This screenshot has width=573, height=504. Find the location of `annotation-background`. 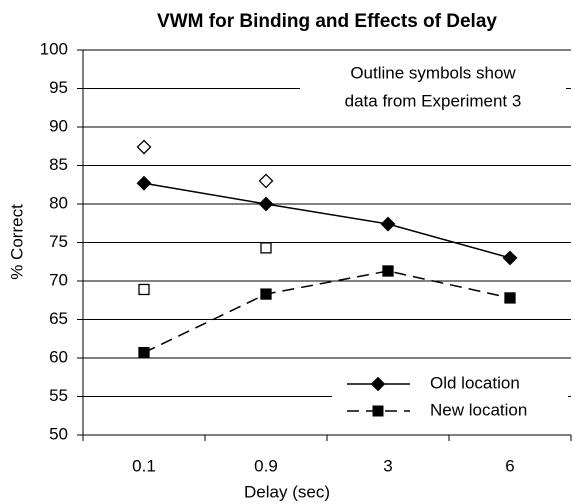

annotation-background is located at coordinates (433, 88).